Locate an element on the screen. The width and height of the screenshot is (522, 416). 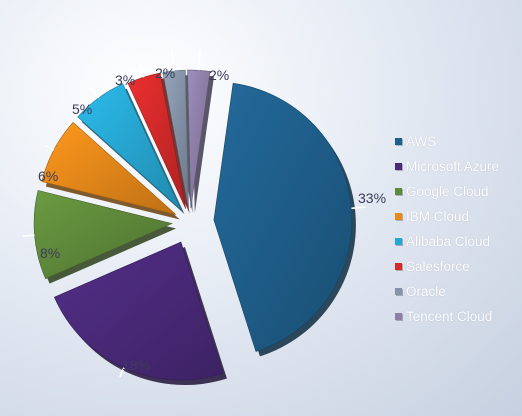
legend-item-tencent-cloud: Tencent Cloud is located at coordinates (447, 316).